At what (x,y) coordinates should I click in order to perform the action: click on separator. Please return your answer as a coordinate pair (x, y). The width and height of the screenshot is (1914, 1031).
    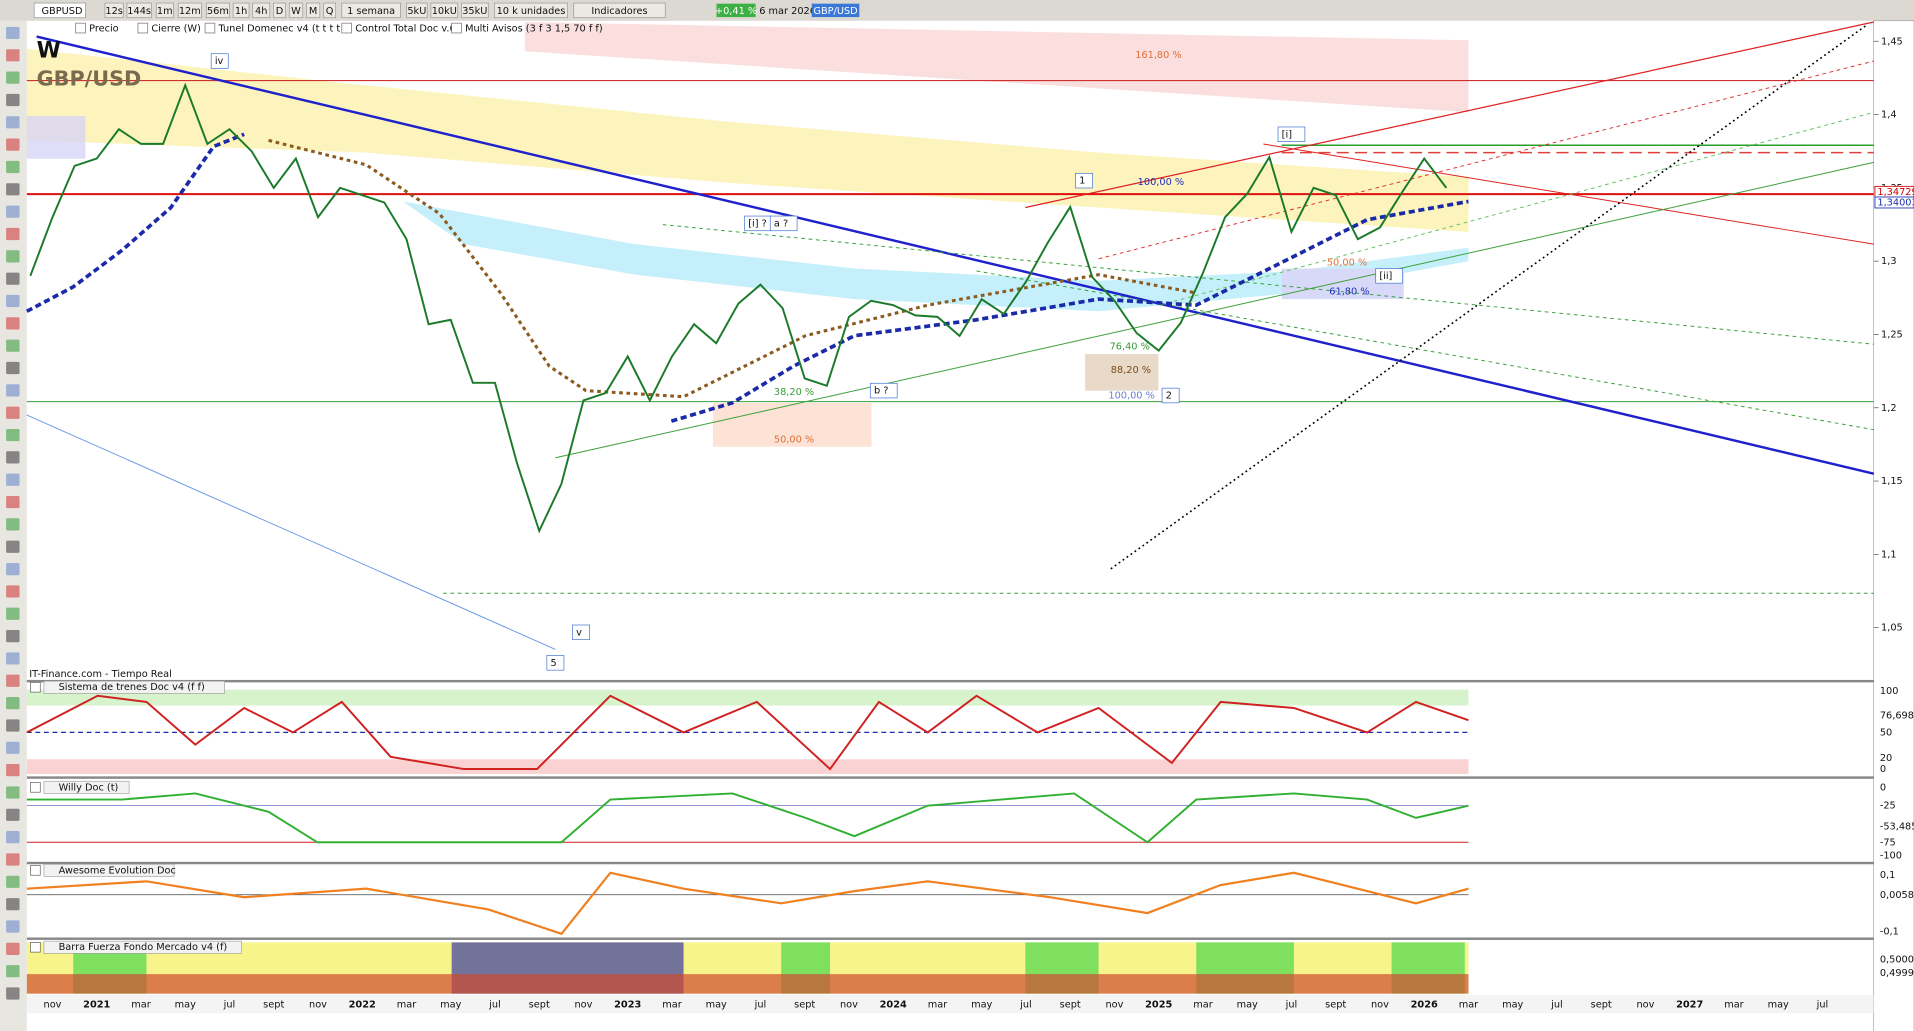
    Looking at the image, I should click on (950, 681).